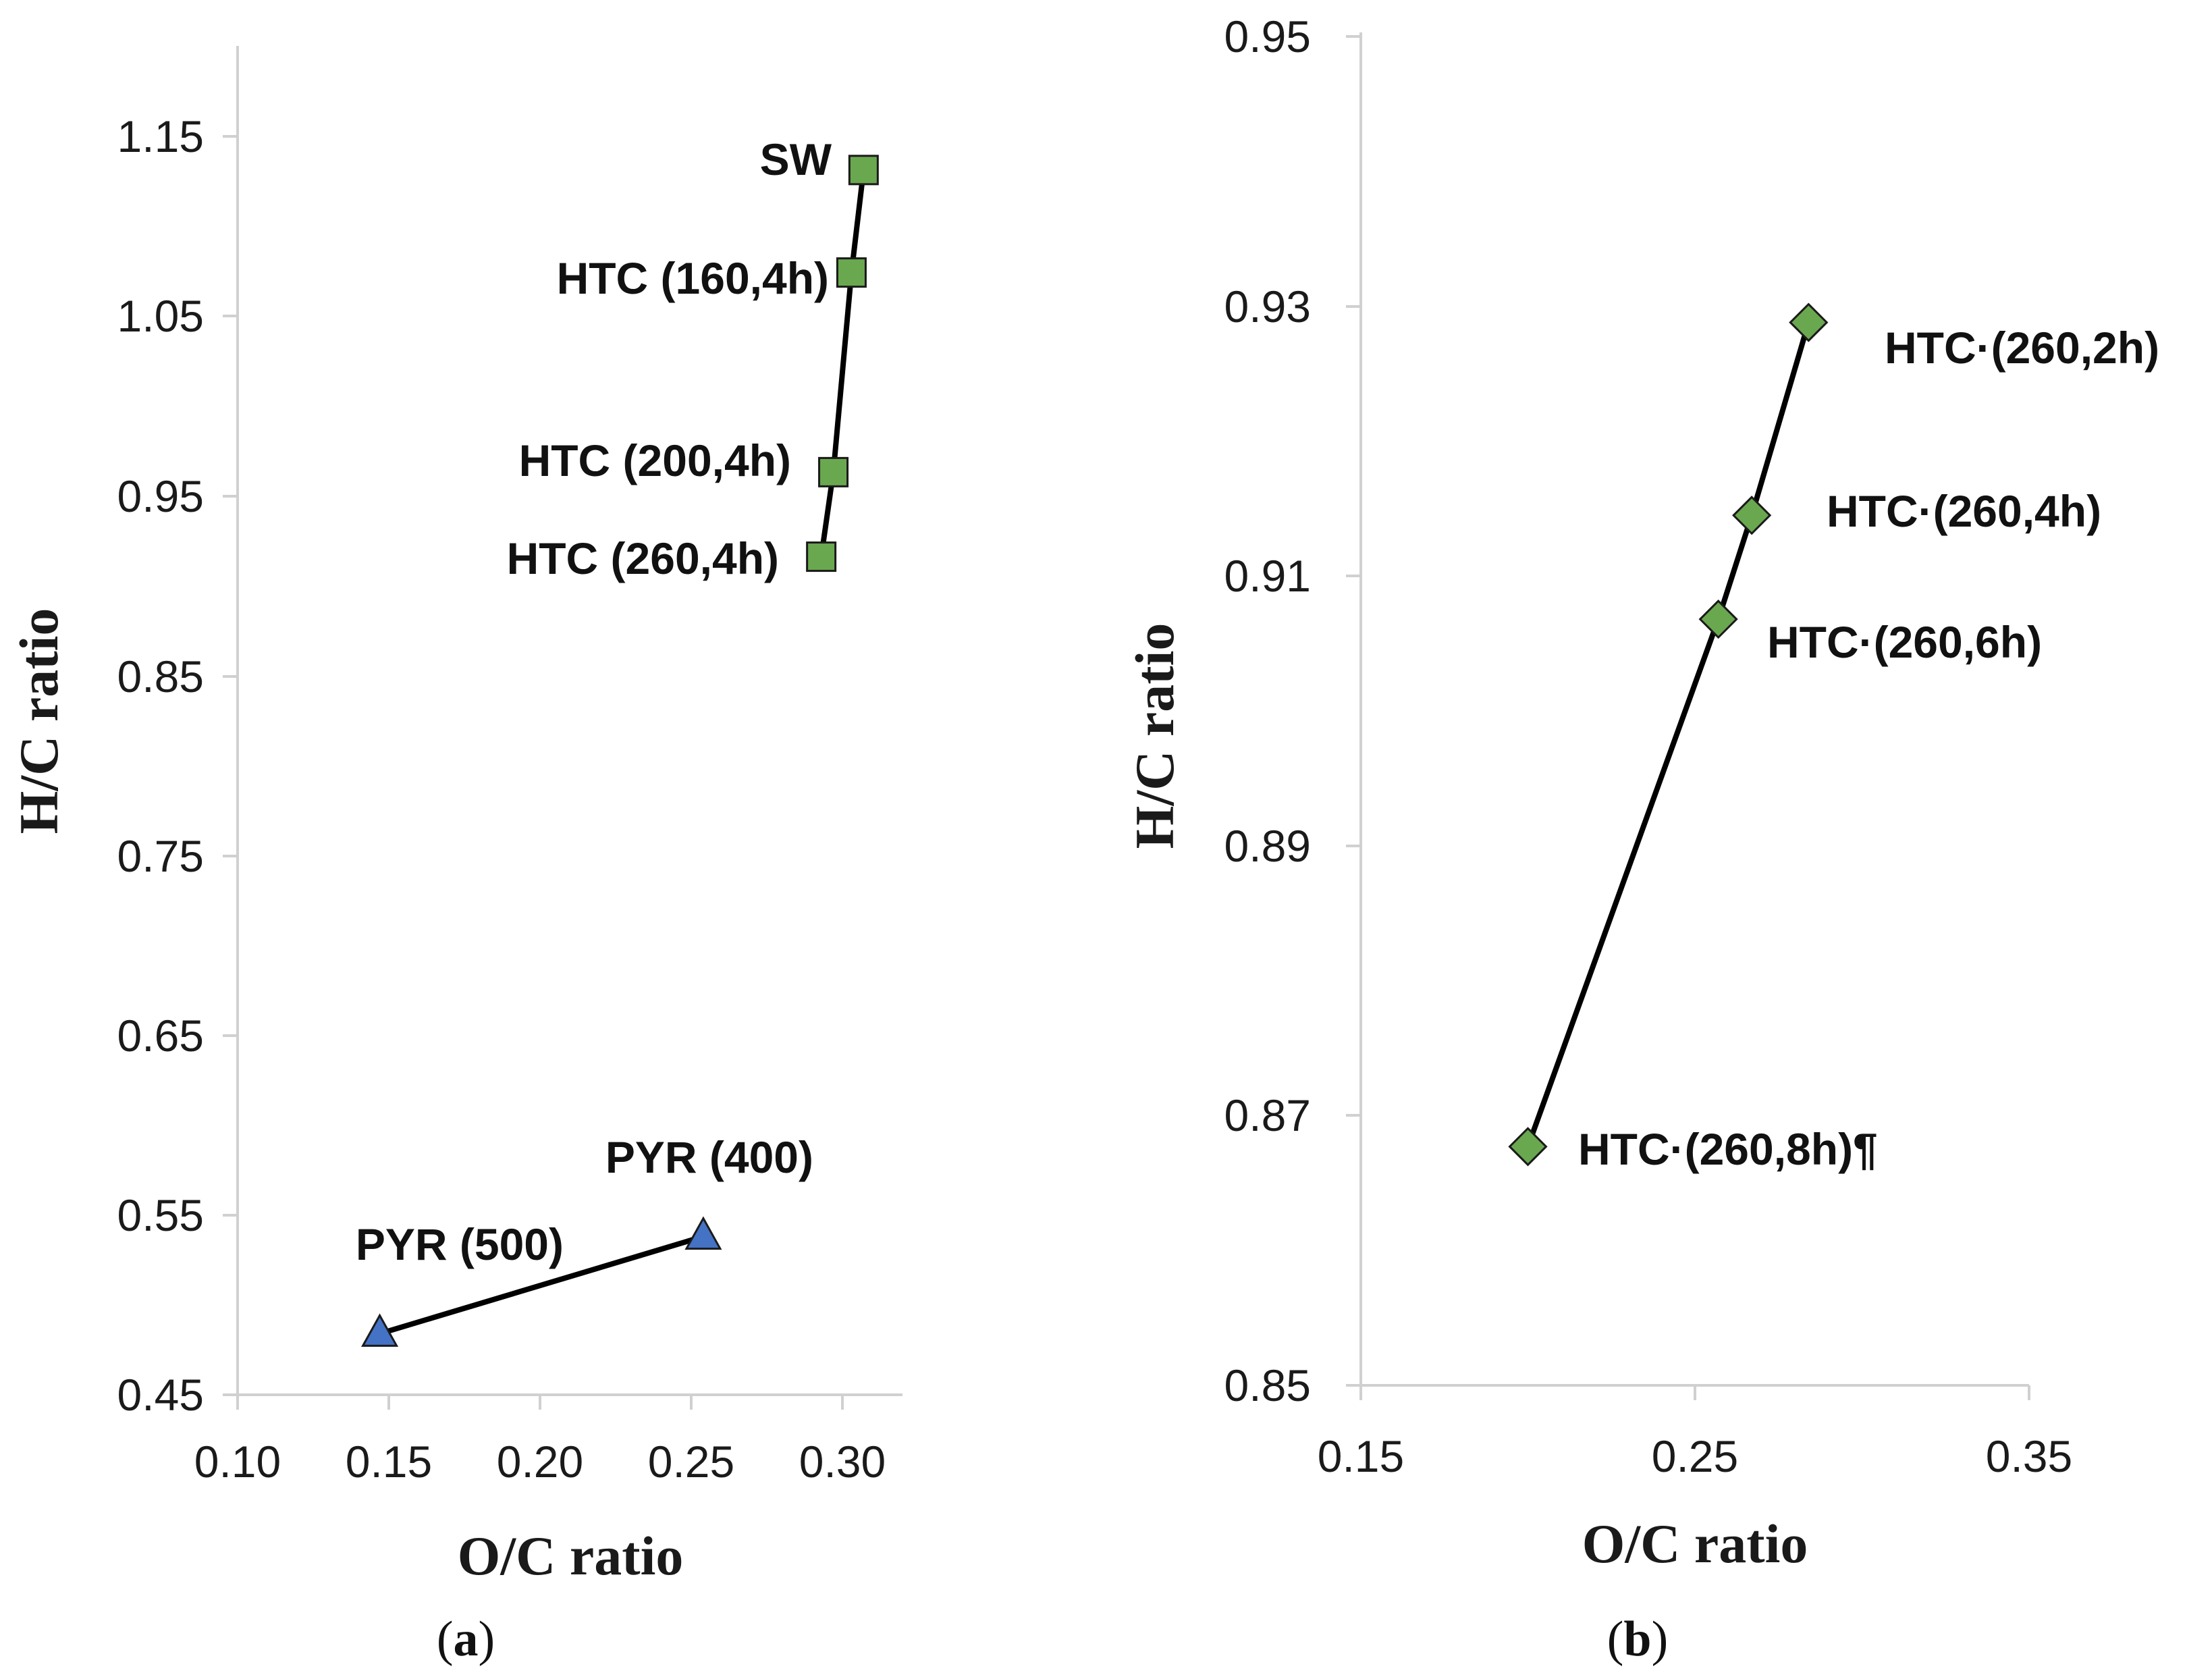  I want to click on data-point-htc-160-4h, so click(852, 272).